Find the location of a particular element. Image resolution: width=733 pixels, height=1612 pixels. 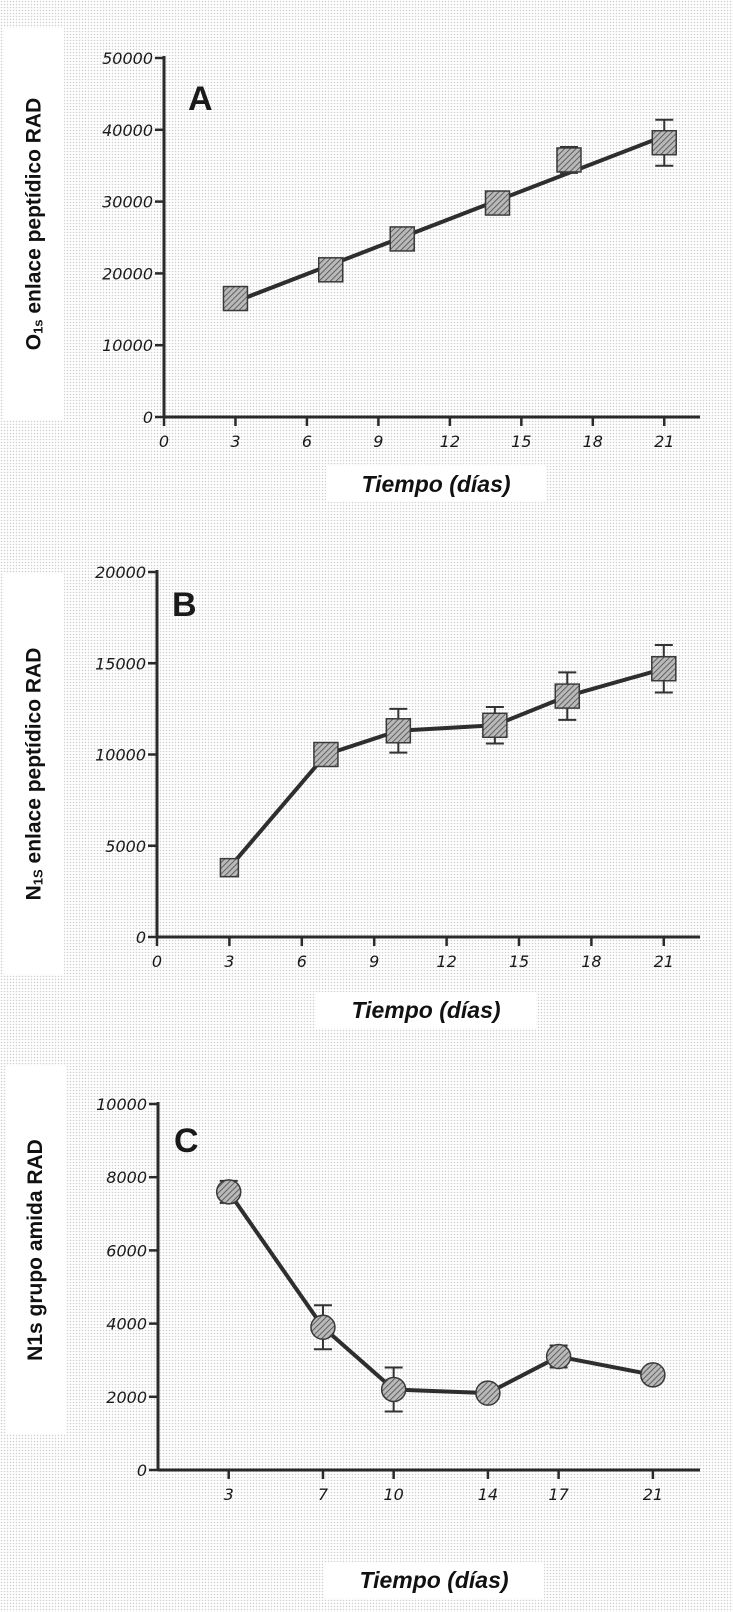

panel-letter: B is located at coordinates (184, 605).